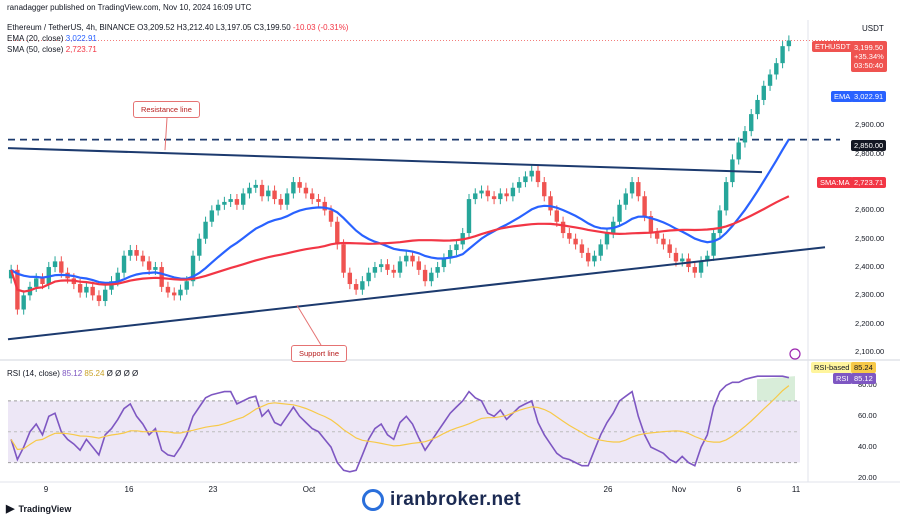 Image resolution: width=900 pixels, height=520 pixels. Describe the element at coordinates (275, 27) in the screenshot. I see `ohlc-c: 3,199.50` at that location.